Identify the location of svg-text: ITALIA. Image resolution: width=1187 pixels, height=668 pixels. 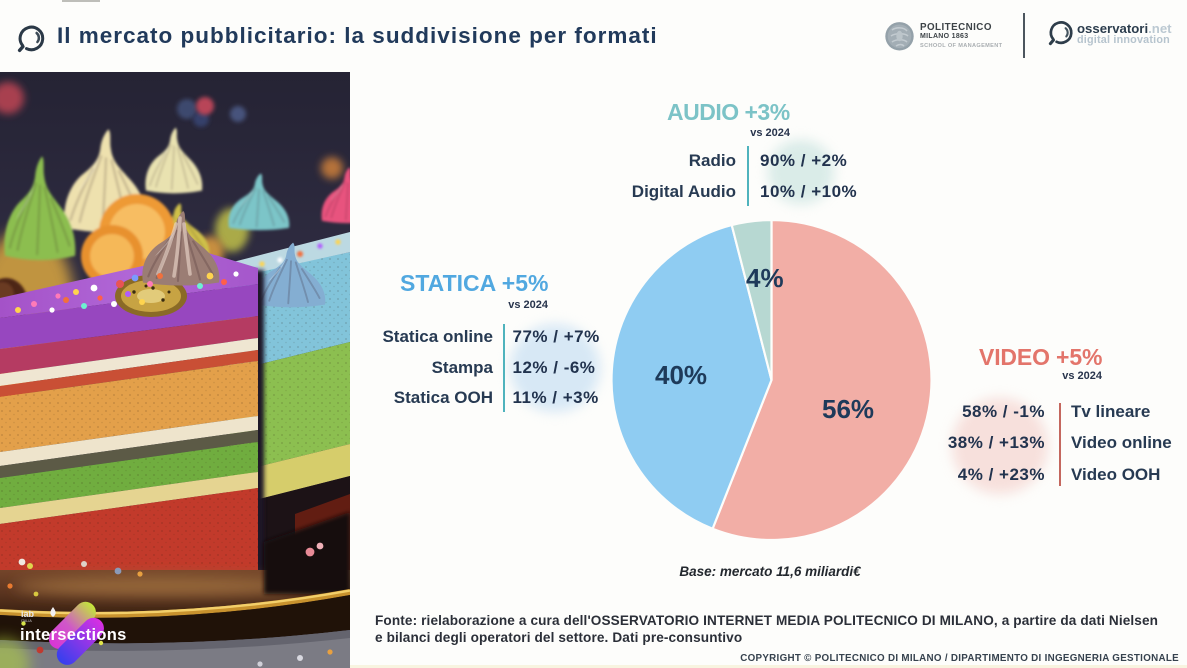
(26, 621).